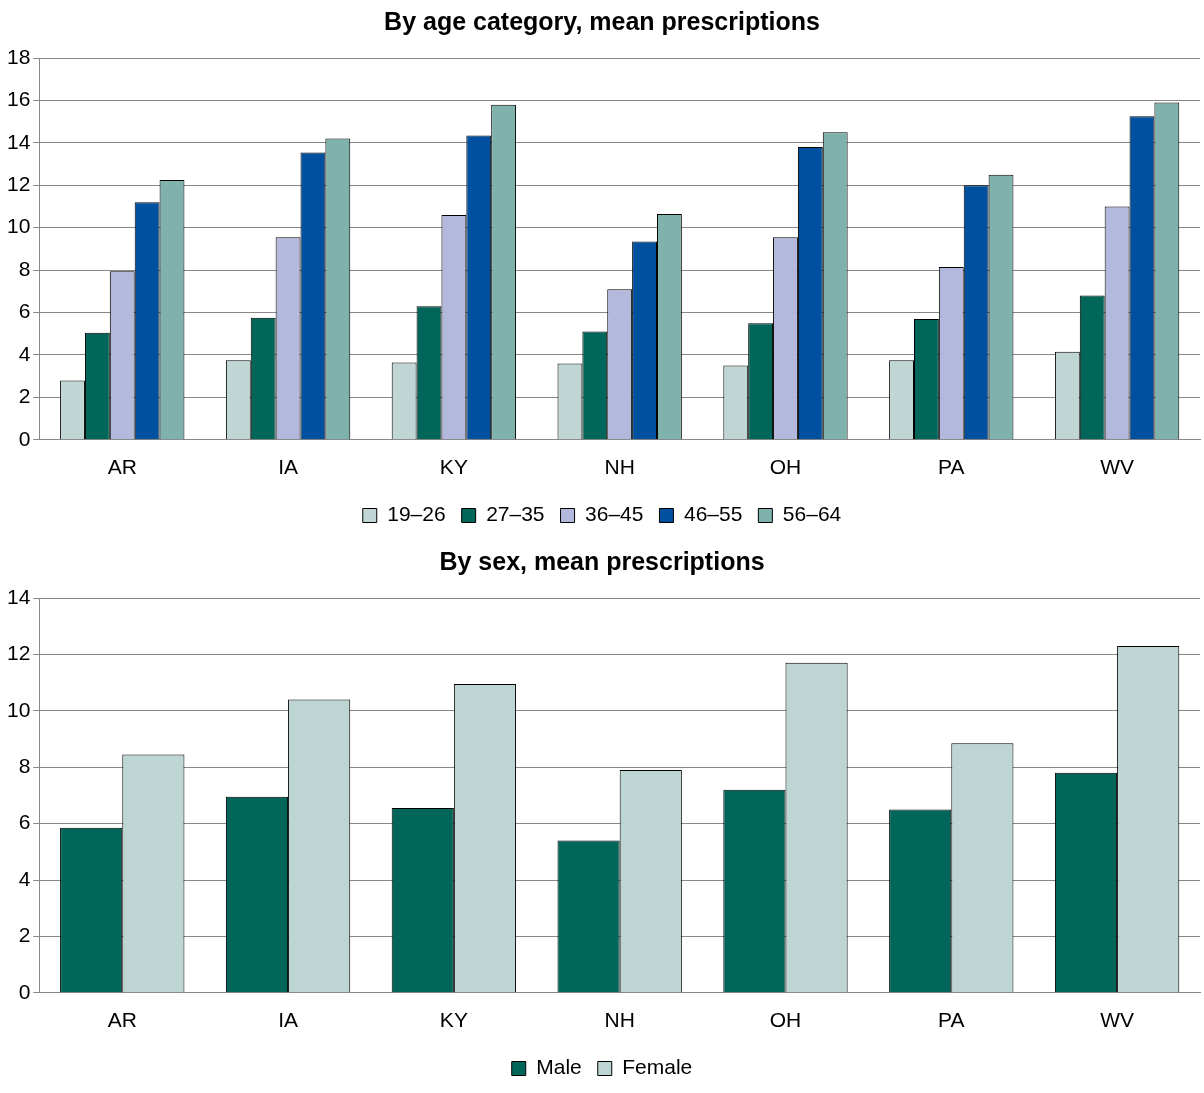 This screenshot has height=1093, width=1204. I want to click on legend-label: Female, so click(657, 1067).